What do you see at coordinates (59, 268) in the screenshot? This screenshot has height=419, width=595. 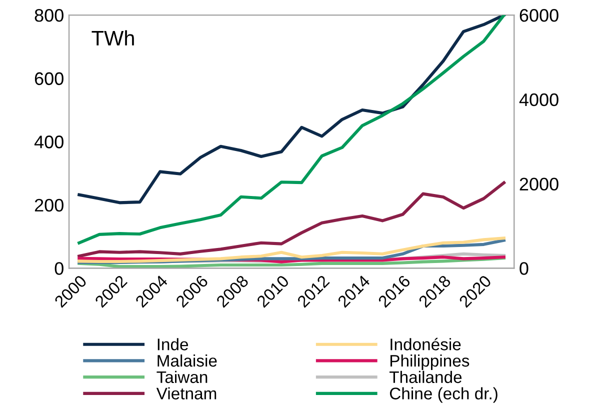 I see `y-tick-label: 0` at bounding box center [59, 268].